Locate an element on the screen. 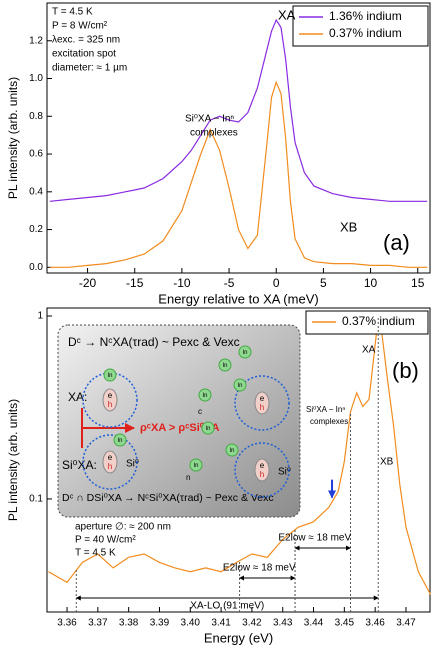 The image size is (436, 650). x-tick-label: 10 is located at coordinates (371, 283).